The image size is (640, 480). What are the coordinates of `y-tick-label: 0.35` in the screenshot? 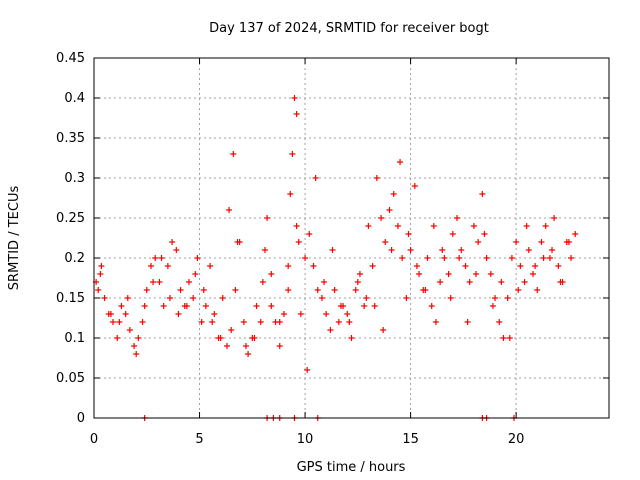 It's located at (70, 138).